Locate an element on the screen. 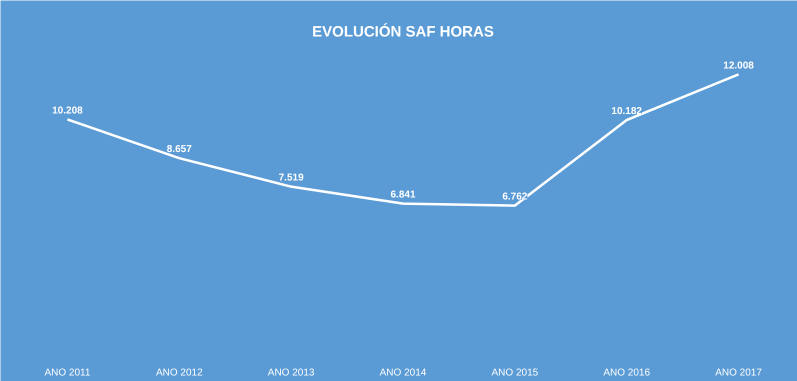 This screenshot has height=381, width=797. data-label: 8.657 is located at coordinates (179, 150).